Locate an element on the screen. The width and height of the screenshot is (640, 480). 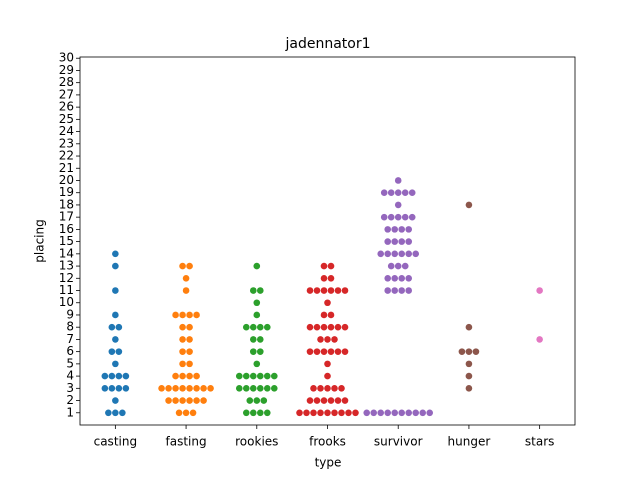
y-tick-label: 23 is located at coordinates (66, 143).